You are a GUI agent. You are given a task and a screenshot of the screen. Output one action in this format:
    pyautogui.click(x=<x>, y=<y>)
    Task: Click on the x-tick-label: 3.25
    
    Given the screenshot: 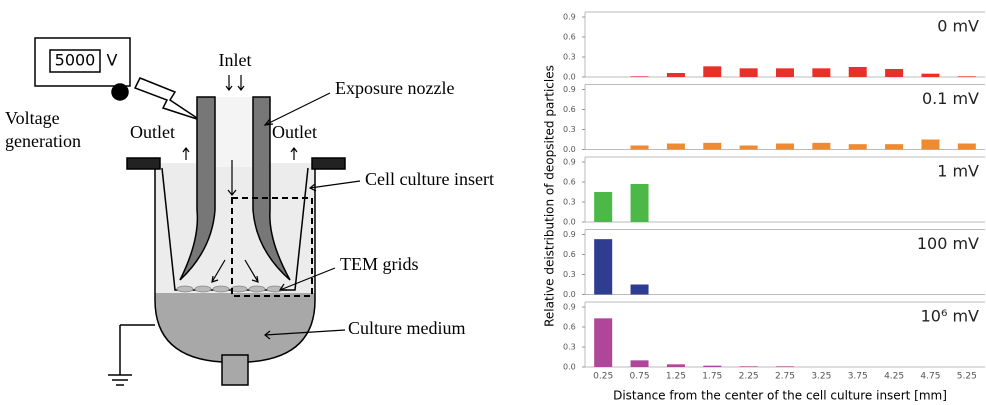 What is the action you would take?
    pyautogui.click(x=821, y=377)
    